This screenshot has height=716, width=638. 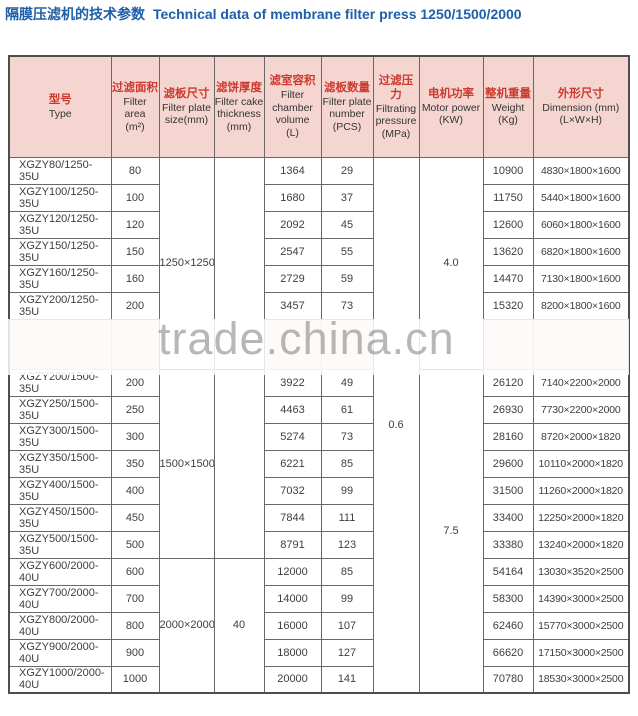 I want to click on cell-type: XGZY500/1500-35U, so click(x=60, y=544).